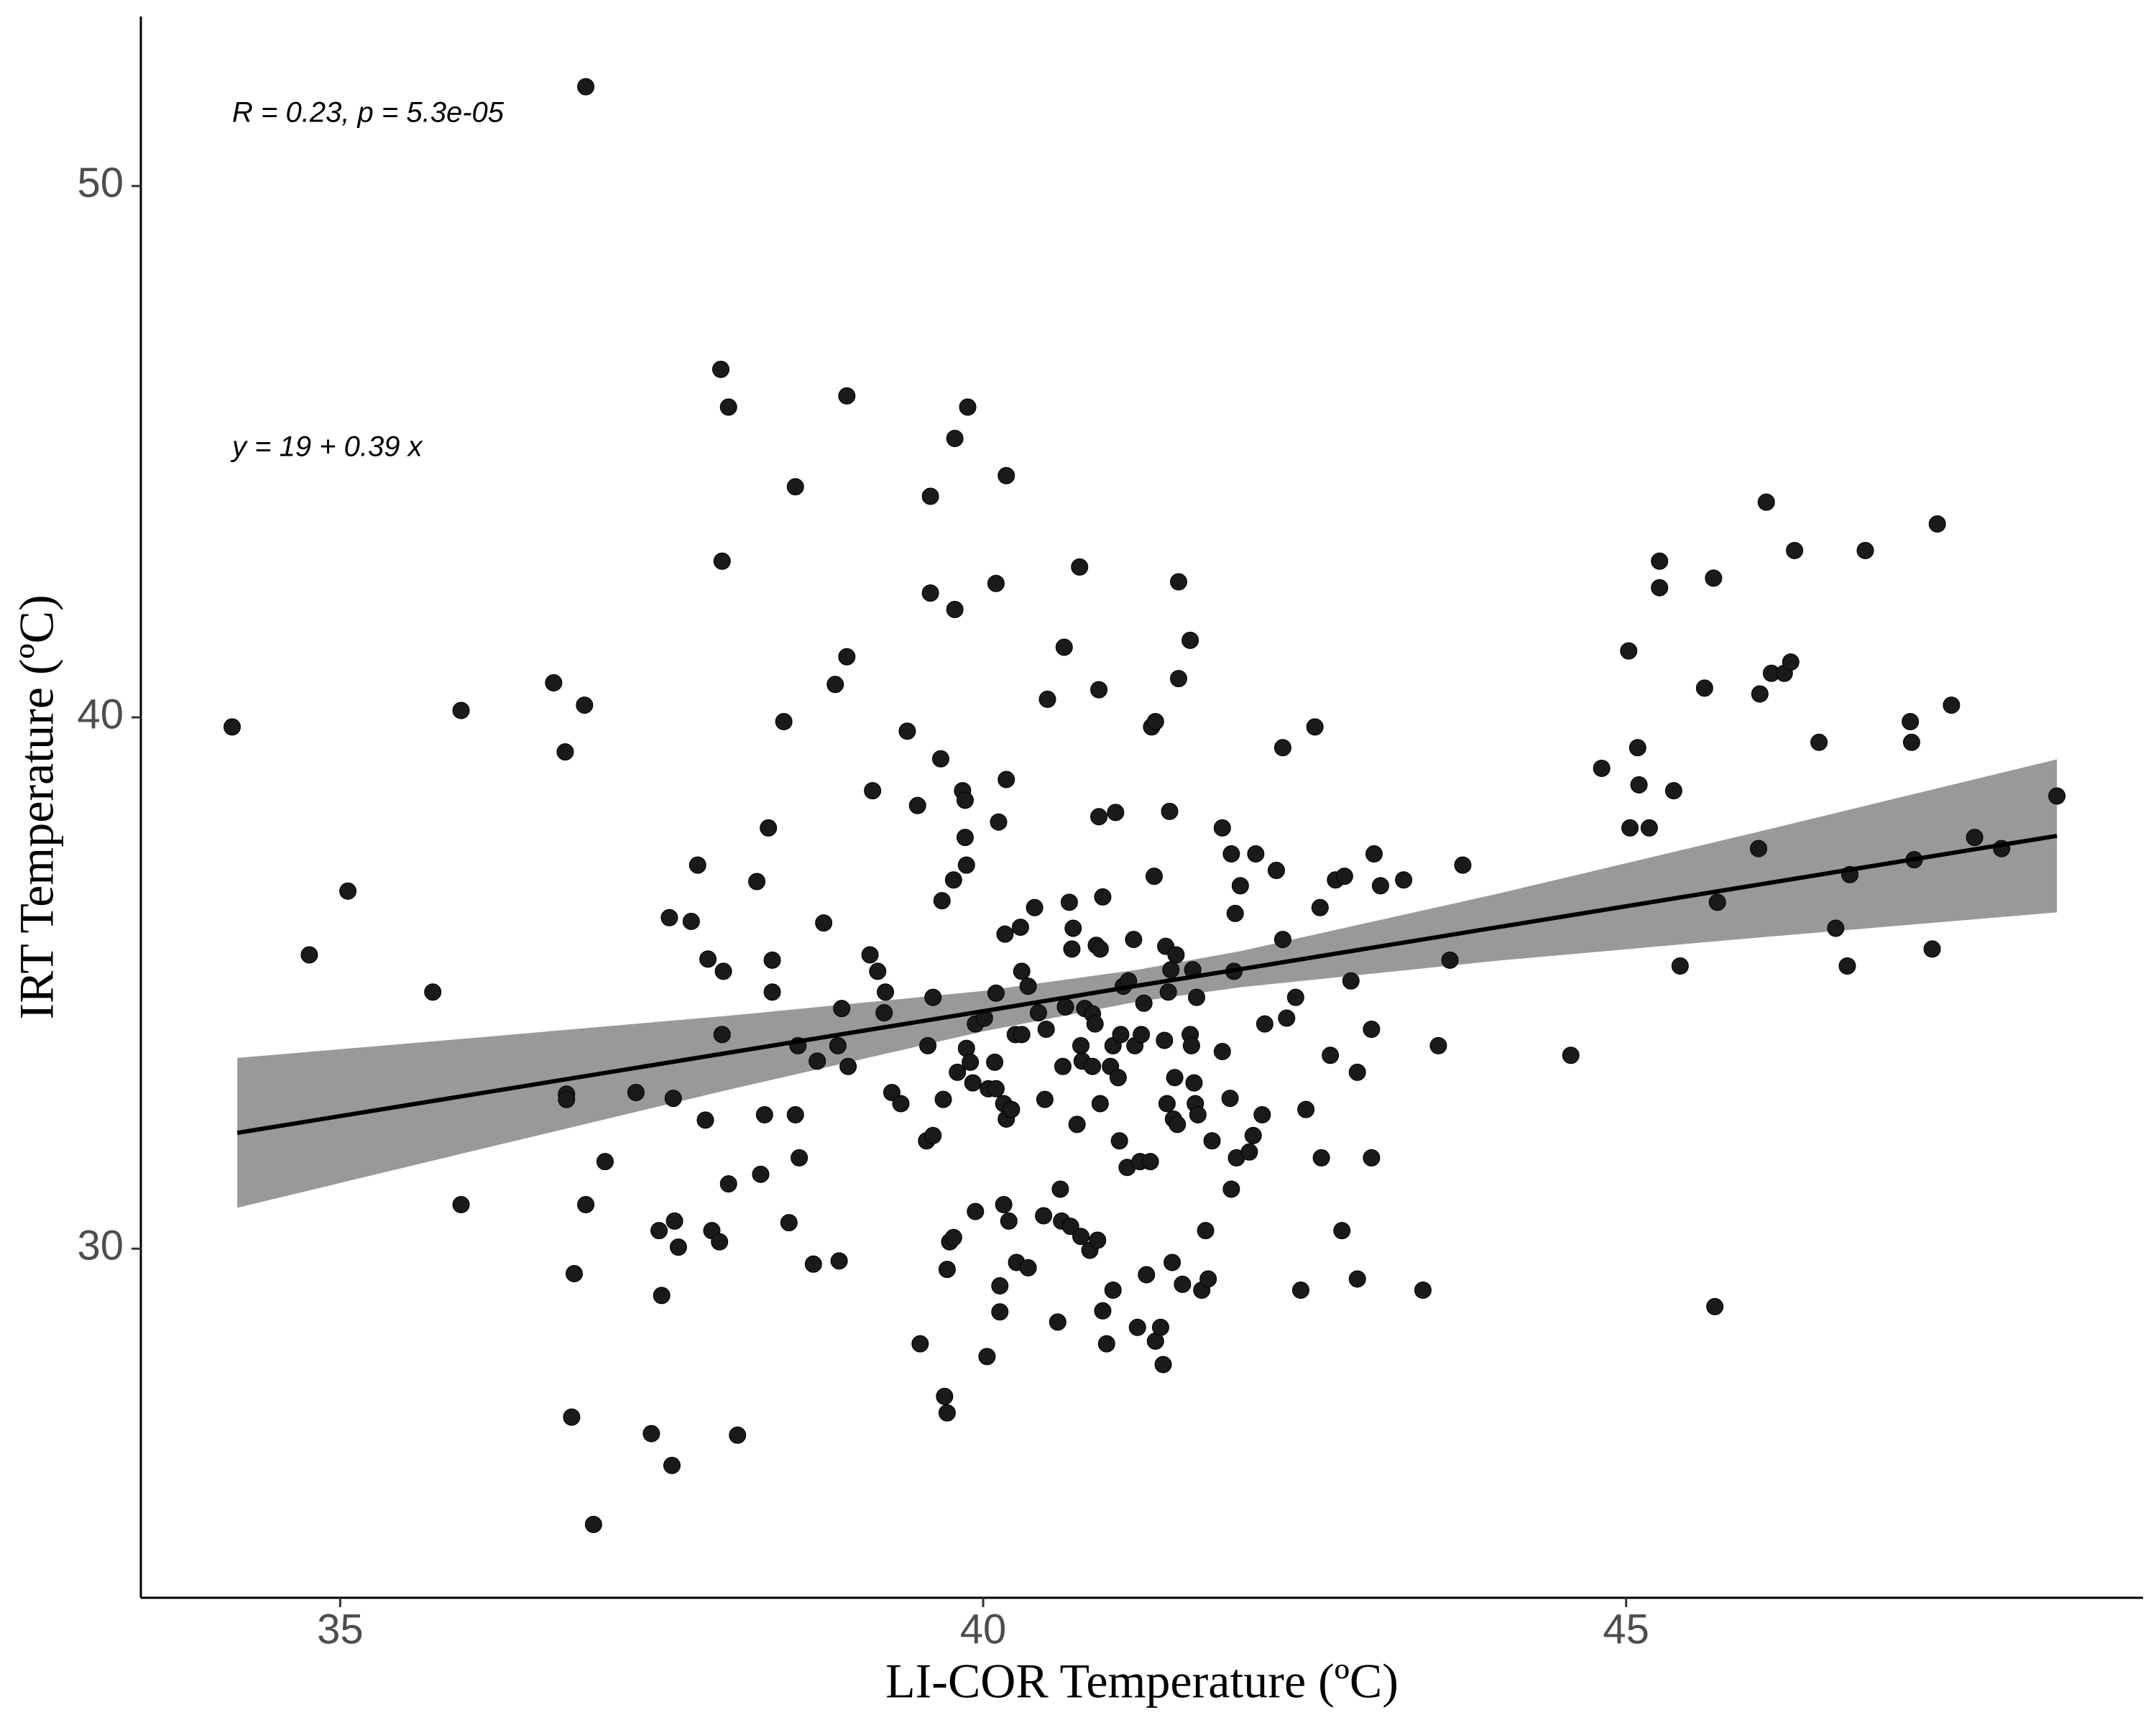  Describe the element at coordinates (984, 1629) in the screenshot. I see `x-tick-label: 40` at that location.